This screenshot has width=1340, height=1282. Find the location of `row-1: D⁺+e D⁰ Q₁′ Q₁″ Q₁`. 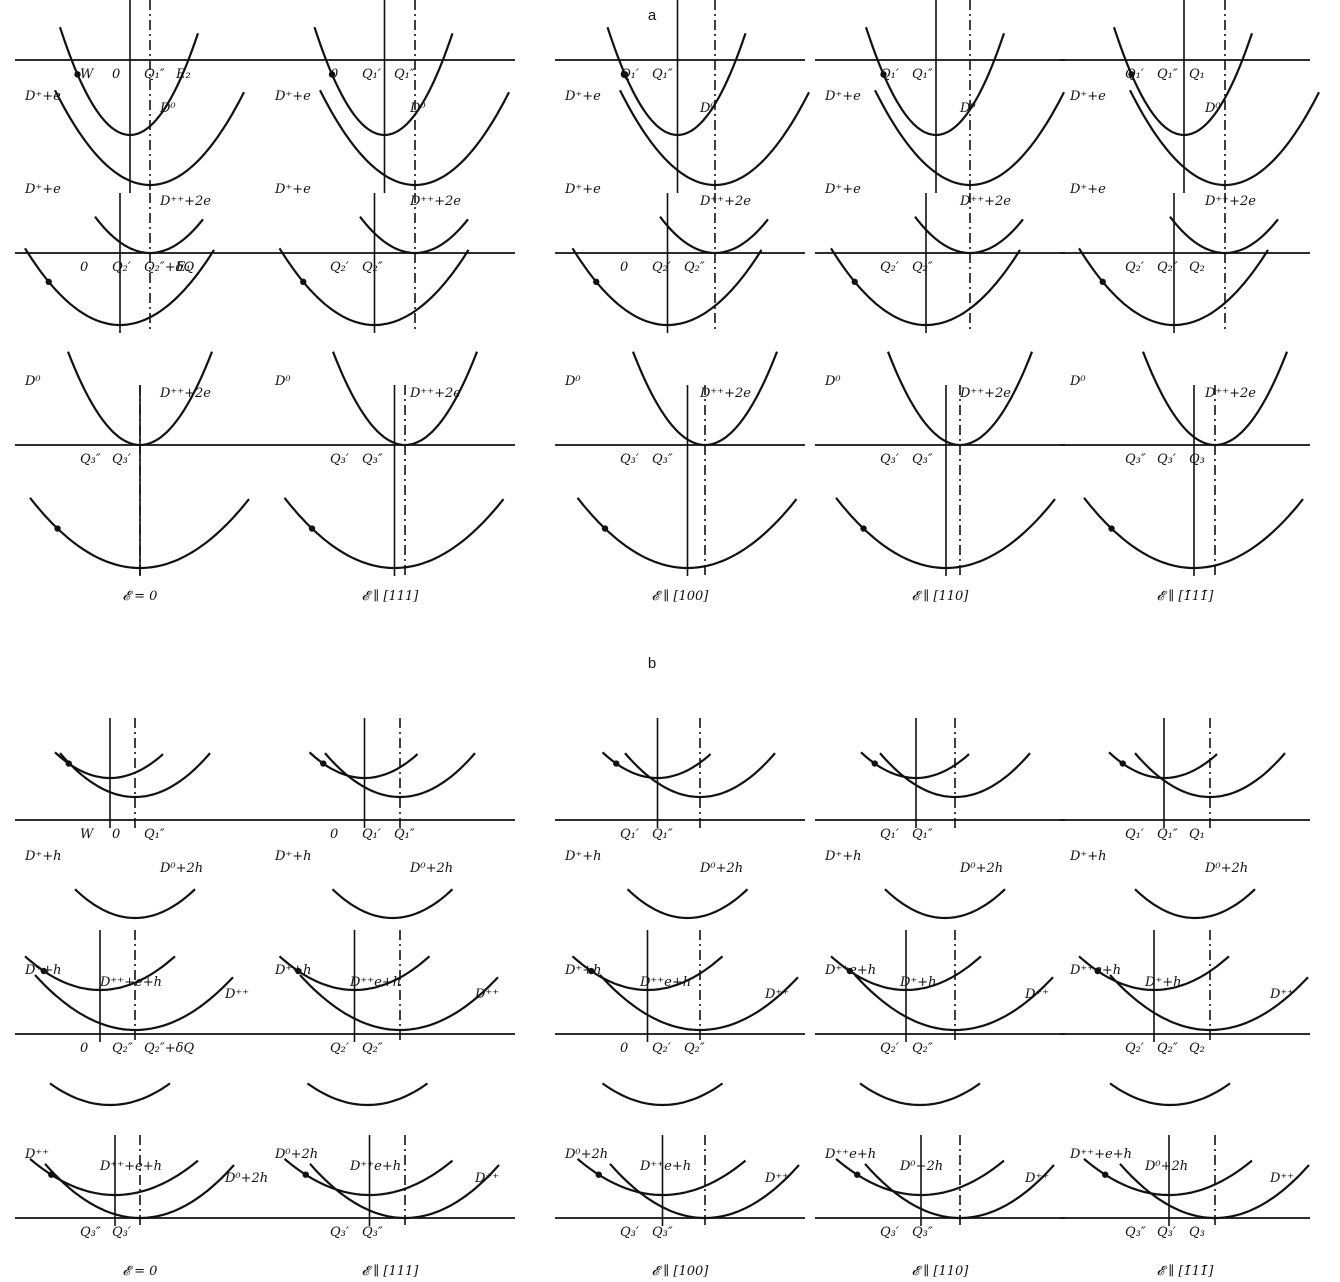

row-1: D⁺+e D⁰ Q₁′ Q₁″ Q₁ is located at coordinates (1190, 96).